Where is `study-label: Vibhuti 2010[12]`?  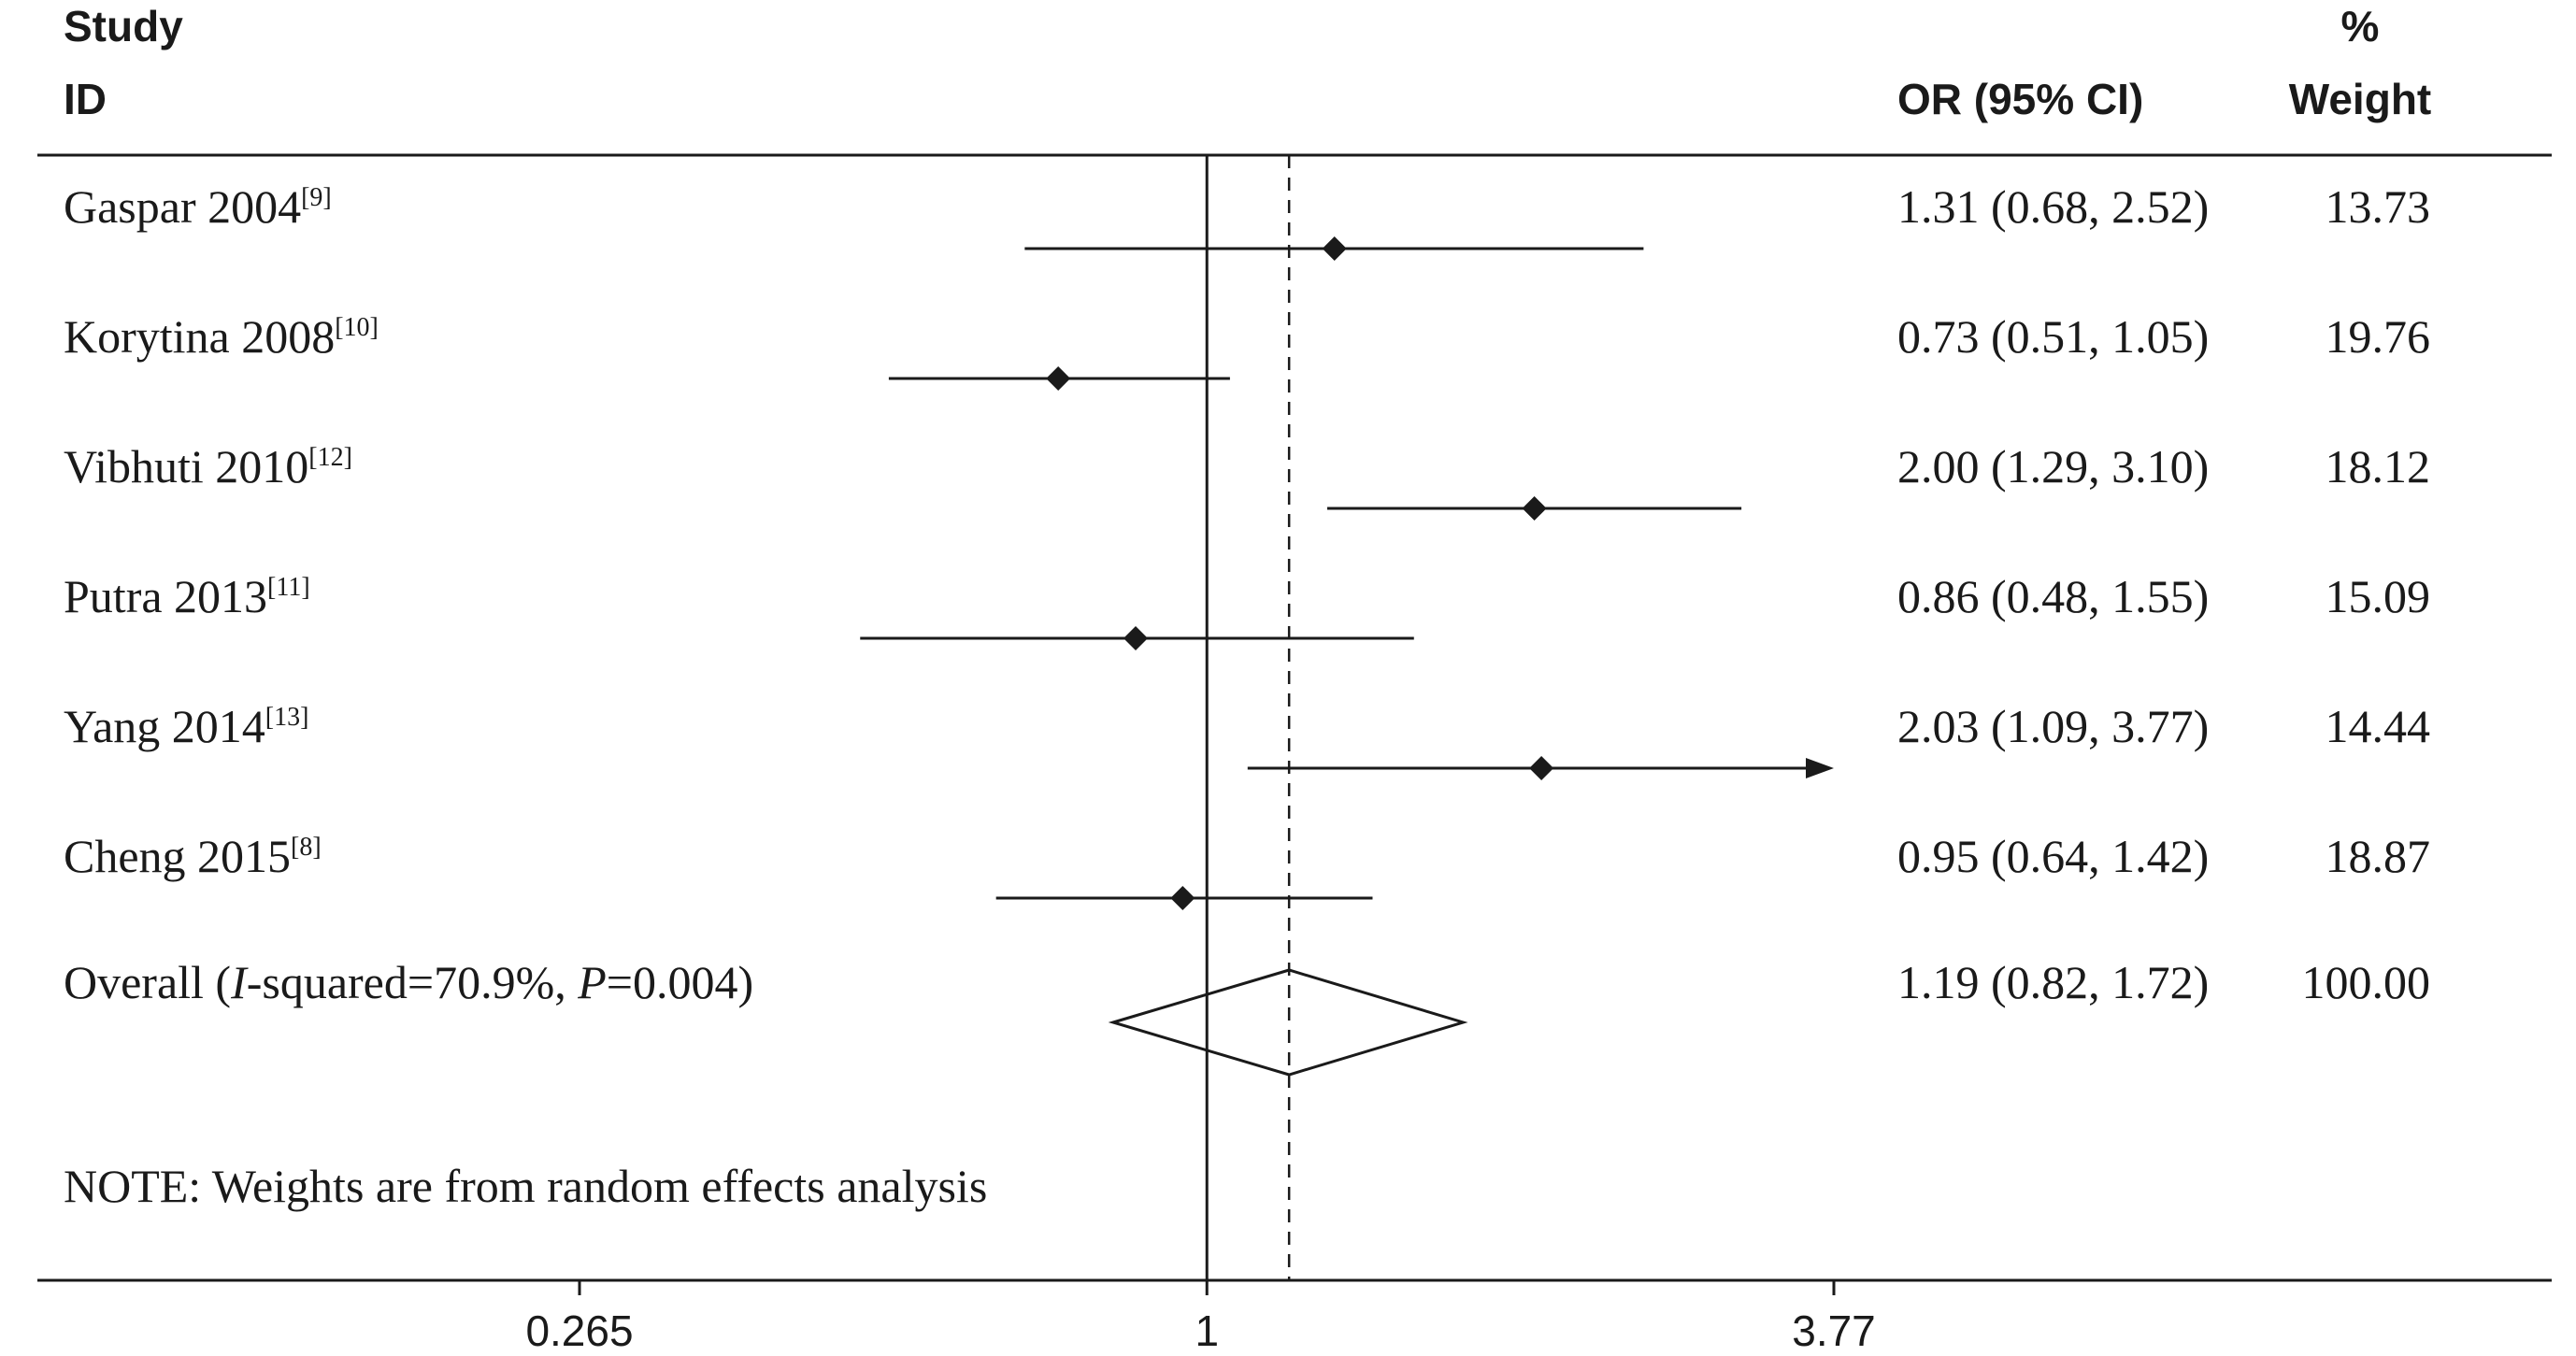
study-label: Vibhuti 2010[12] is located at coordinates (208, 466).